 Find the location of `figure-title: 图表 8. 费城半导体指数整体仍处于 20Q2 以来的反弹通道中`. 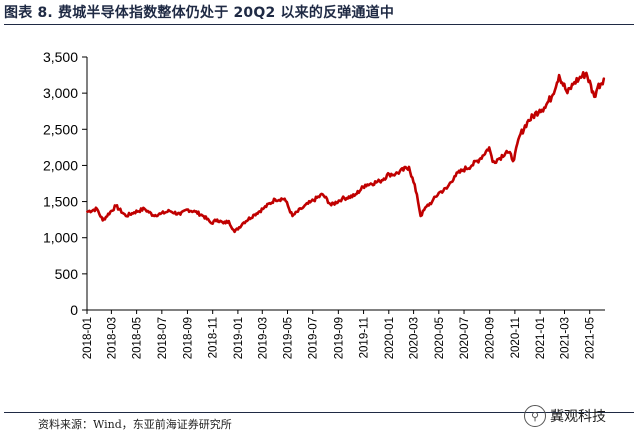

figure-title: 图表 8. 费城半导体指数整体仍处于 20Q2 以来的反弹通道中 is located at coordinates (199, 13).